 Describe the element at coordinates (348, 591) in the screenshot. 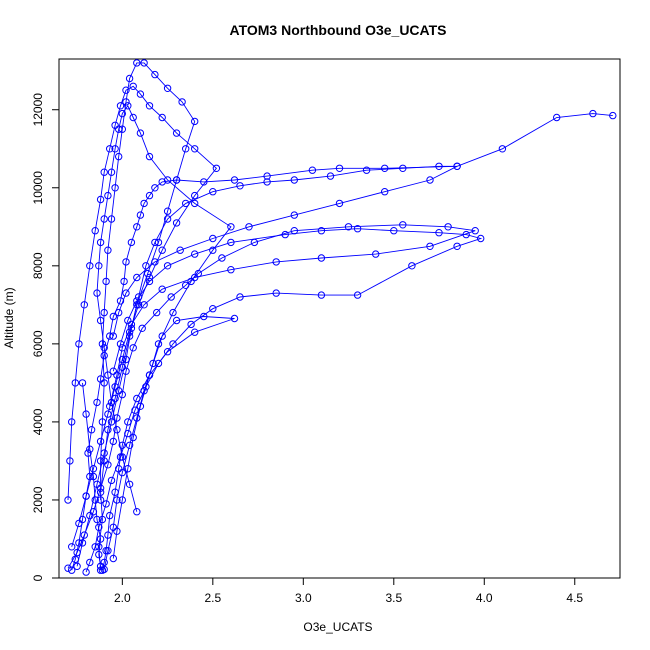

I see `x-axis: 2.0 2.5 3.0 3.5 4.0 4.5` at that location.